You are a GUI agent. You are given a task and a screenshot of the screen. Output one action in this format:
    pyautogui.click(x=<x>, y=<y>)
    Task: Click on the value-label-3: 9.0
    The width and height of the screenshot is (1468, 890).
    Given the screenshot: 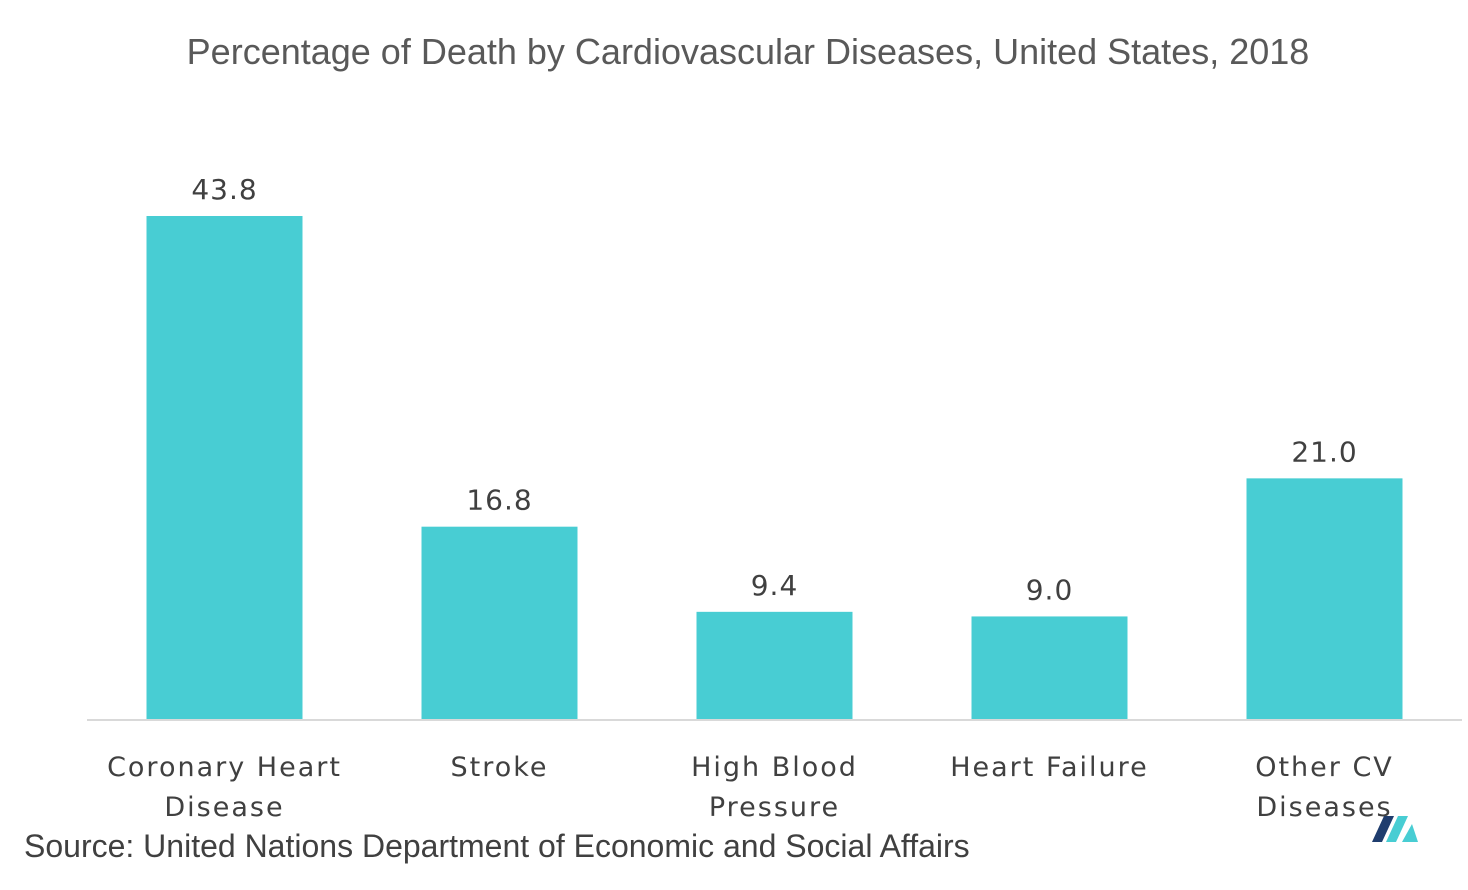 What is the action you would take?
    pyautogui.click(x=1050, y=589)
    